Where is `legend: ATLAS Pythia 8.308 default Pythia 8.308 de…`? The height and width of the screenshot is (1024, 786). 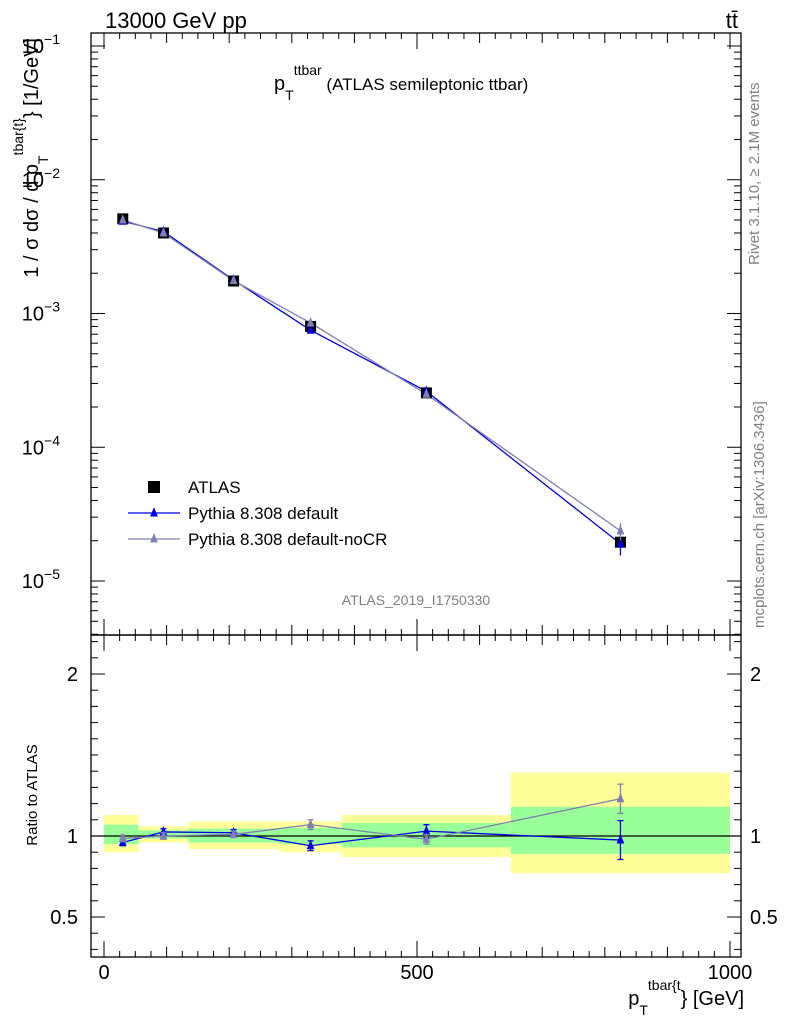 legend: ATLAS Pythia 8.308 default Pythia 8.308 de… is located at coordinates (257, 513).